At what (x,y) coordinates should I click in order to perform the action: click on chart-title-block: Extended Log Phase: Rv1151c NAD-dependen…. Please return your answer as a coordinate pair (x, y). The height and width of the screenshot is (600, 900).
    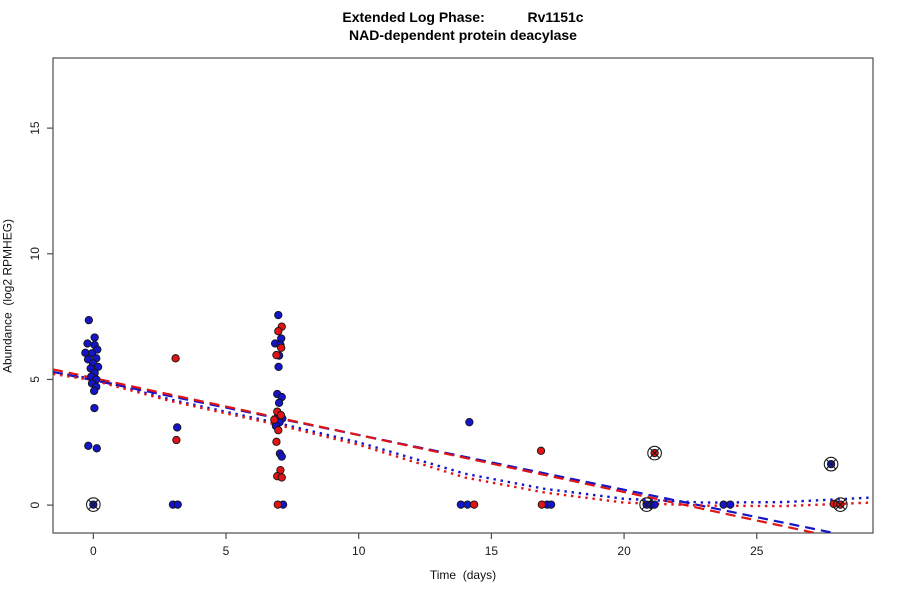
    Looking at the image, I should click on (450, 26).